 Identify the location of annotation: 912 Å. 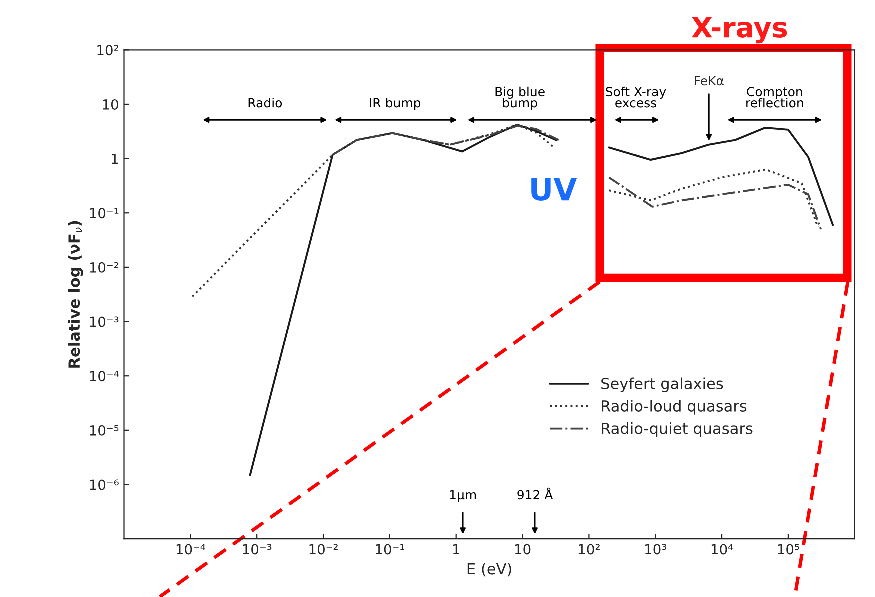
(536, 494).